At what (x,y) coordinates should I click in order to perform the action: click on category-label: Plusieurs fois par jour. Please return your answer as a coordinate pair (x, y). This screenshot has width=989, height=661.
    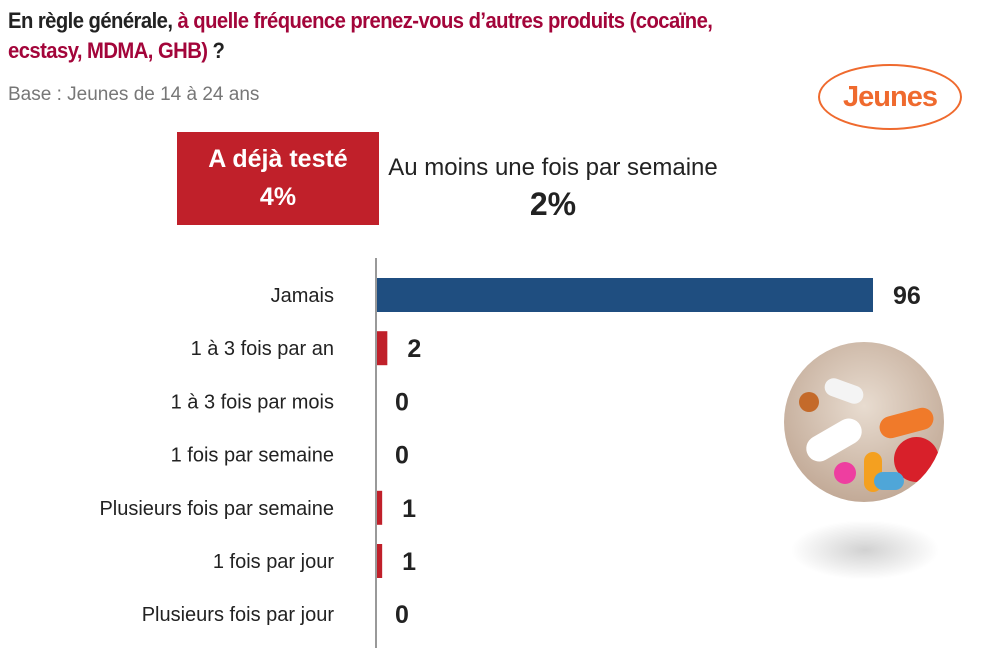
    Looking at the image, I should click on (238, 615).